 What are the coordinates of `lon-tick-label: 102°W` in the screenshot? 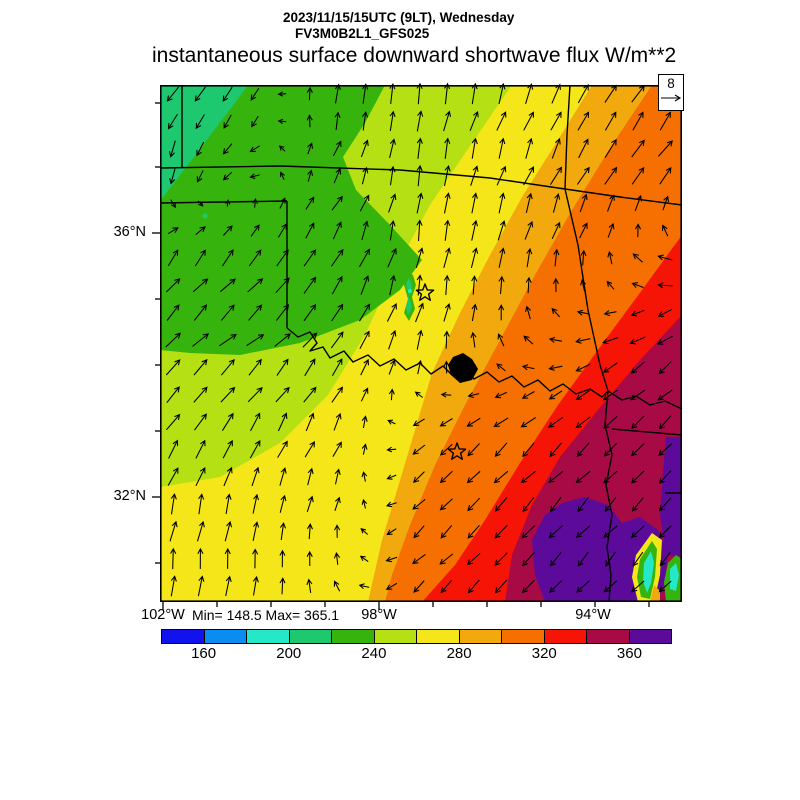 It's located at (163, 615).